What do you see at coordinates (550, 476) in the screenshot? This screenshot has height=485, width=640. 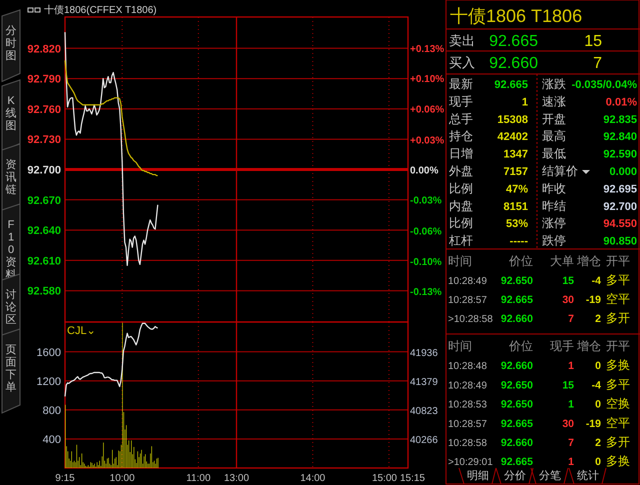 I see `text: 分笔` at bounding box center [550, 476].